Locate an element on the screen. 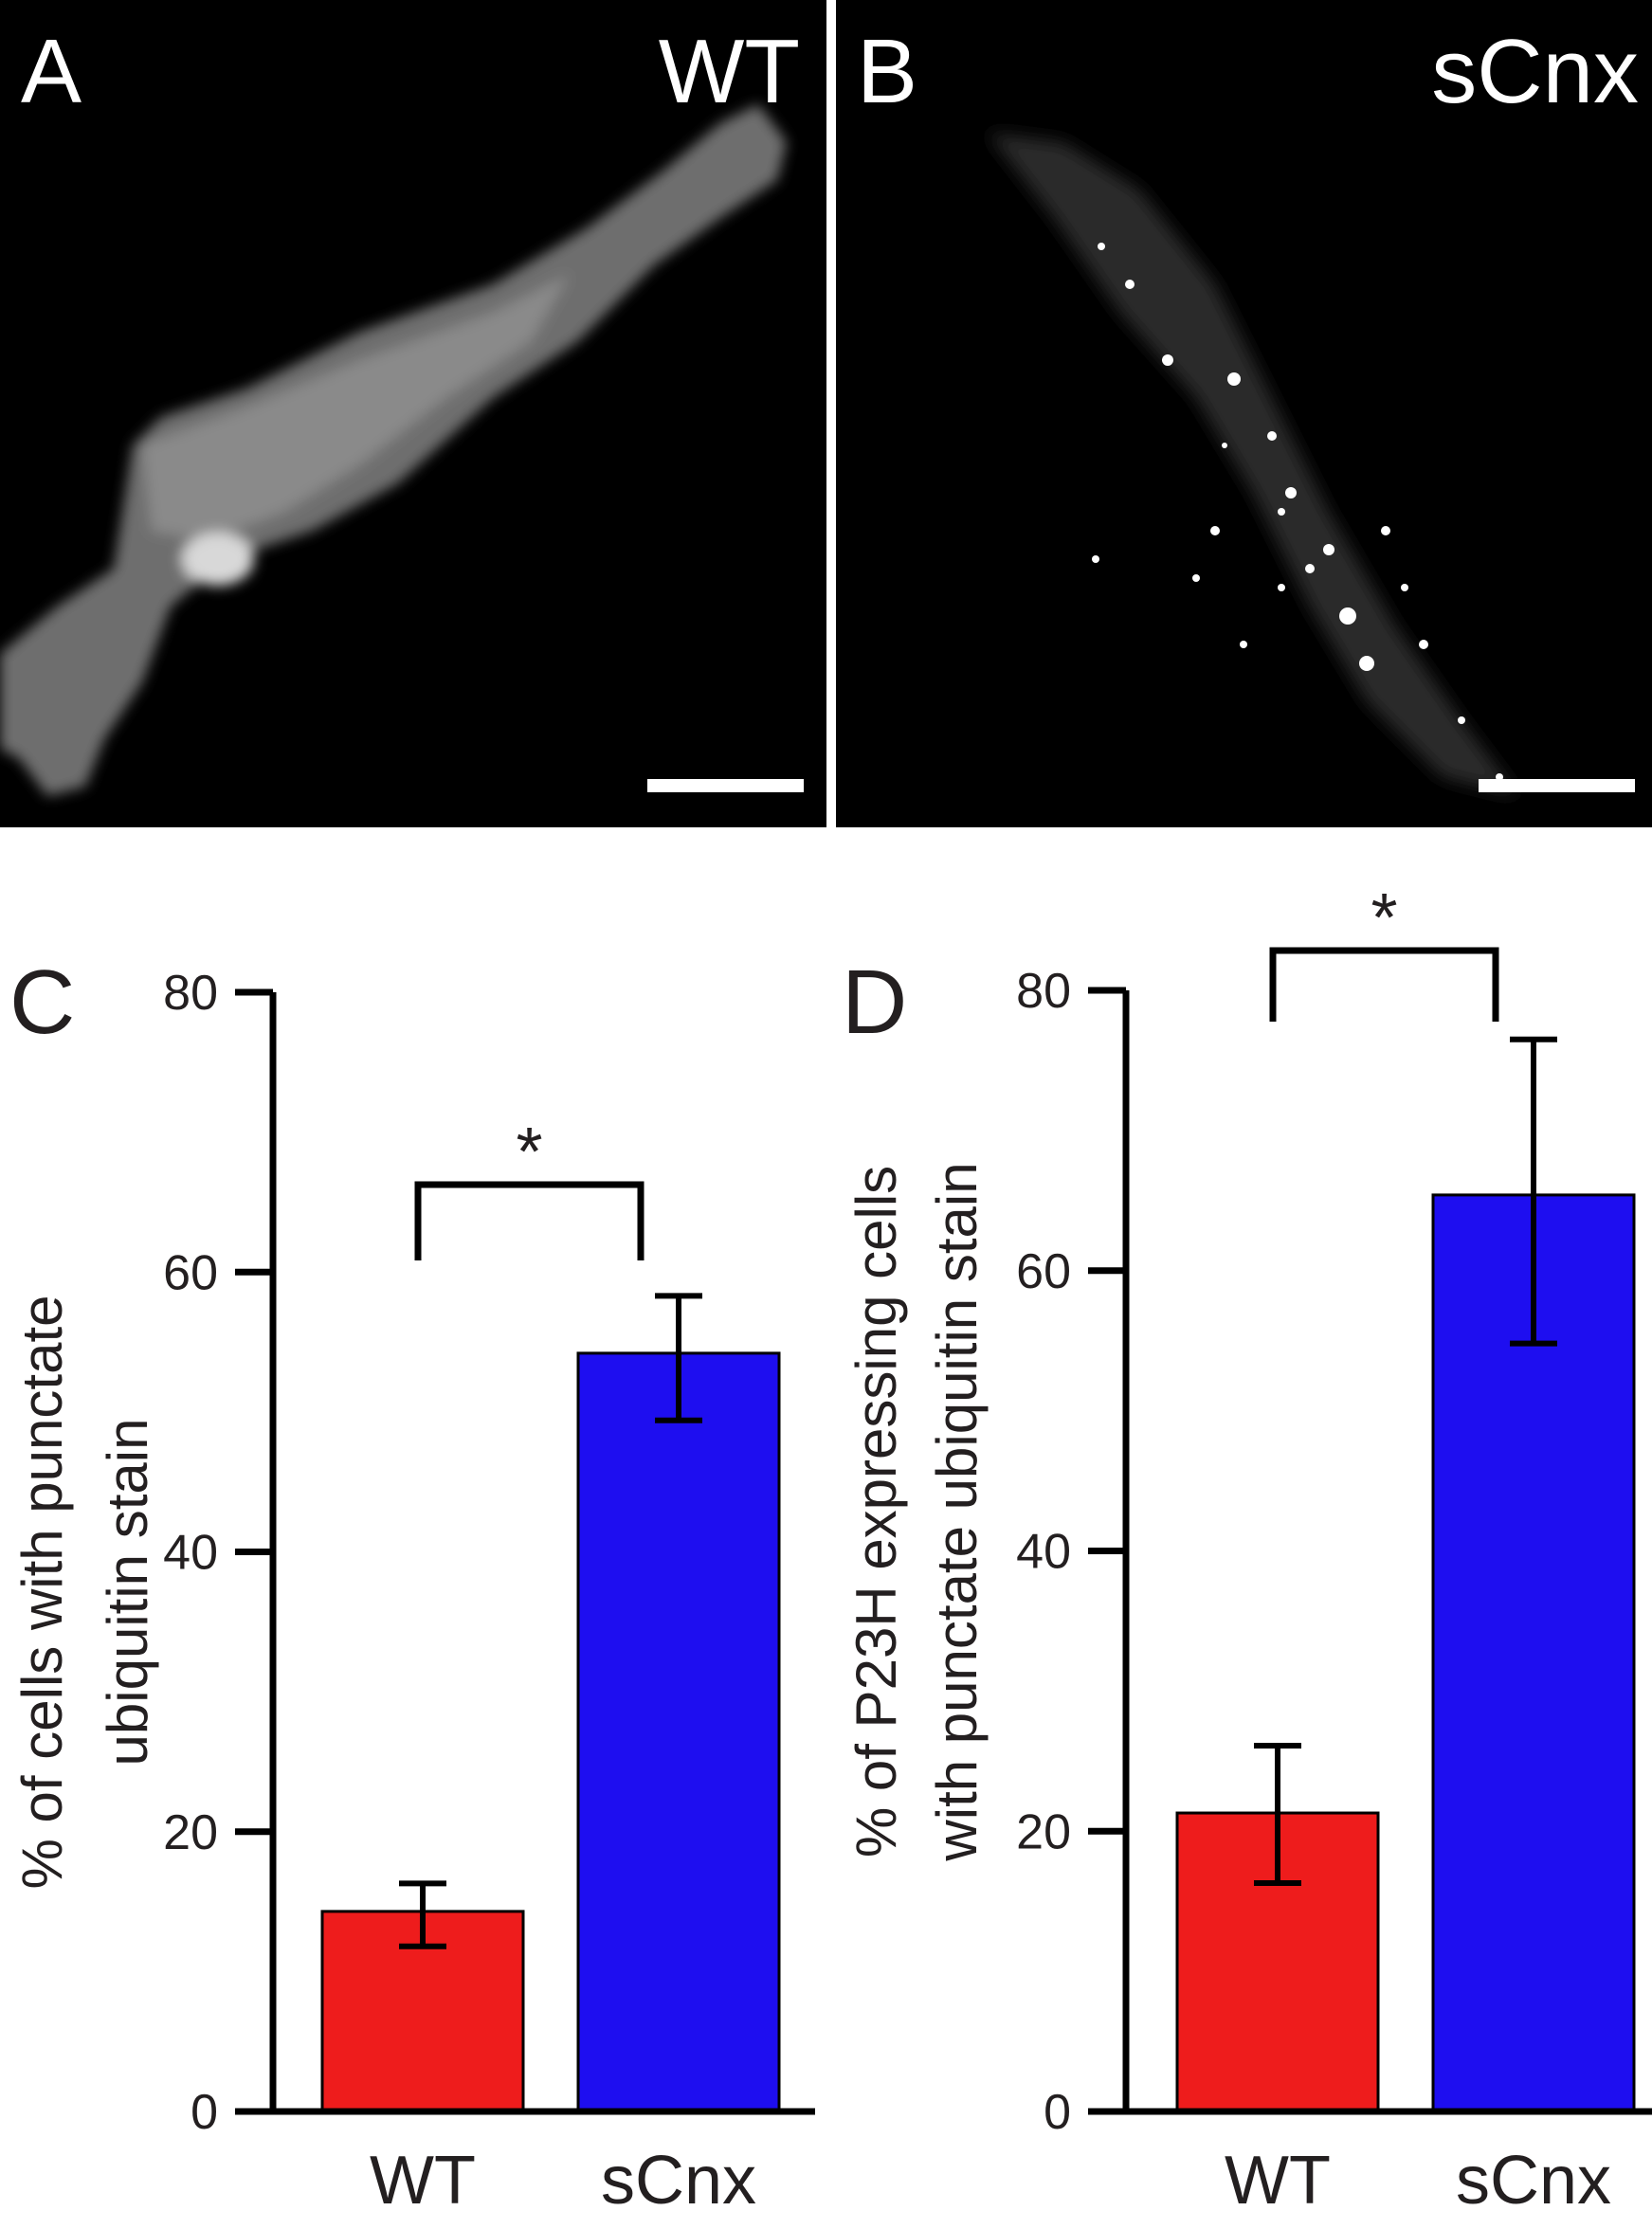 This screenshot has width=1652, height=2229. panel-letter-b: B is located at coordinates (887, 71).